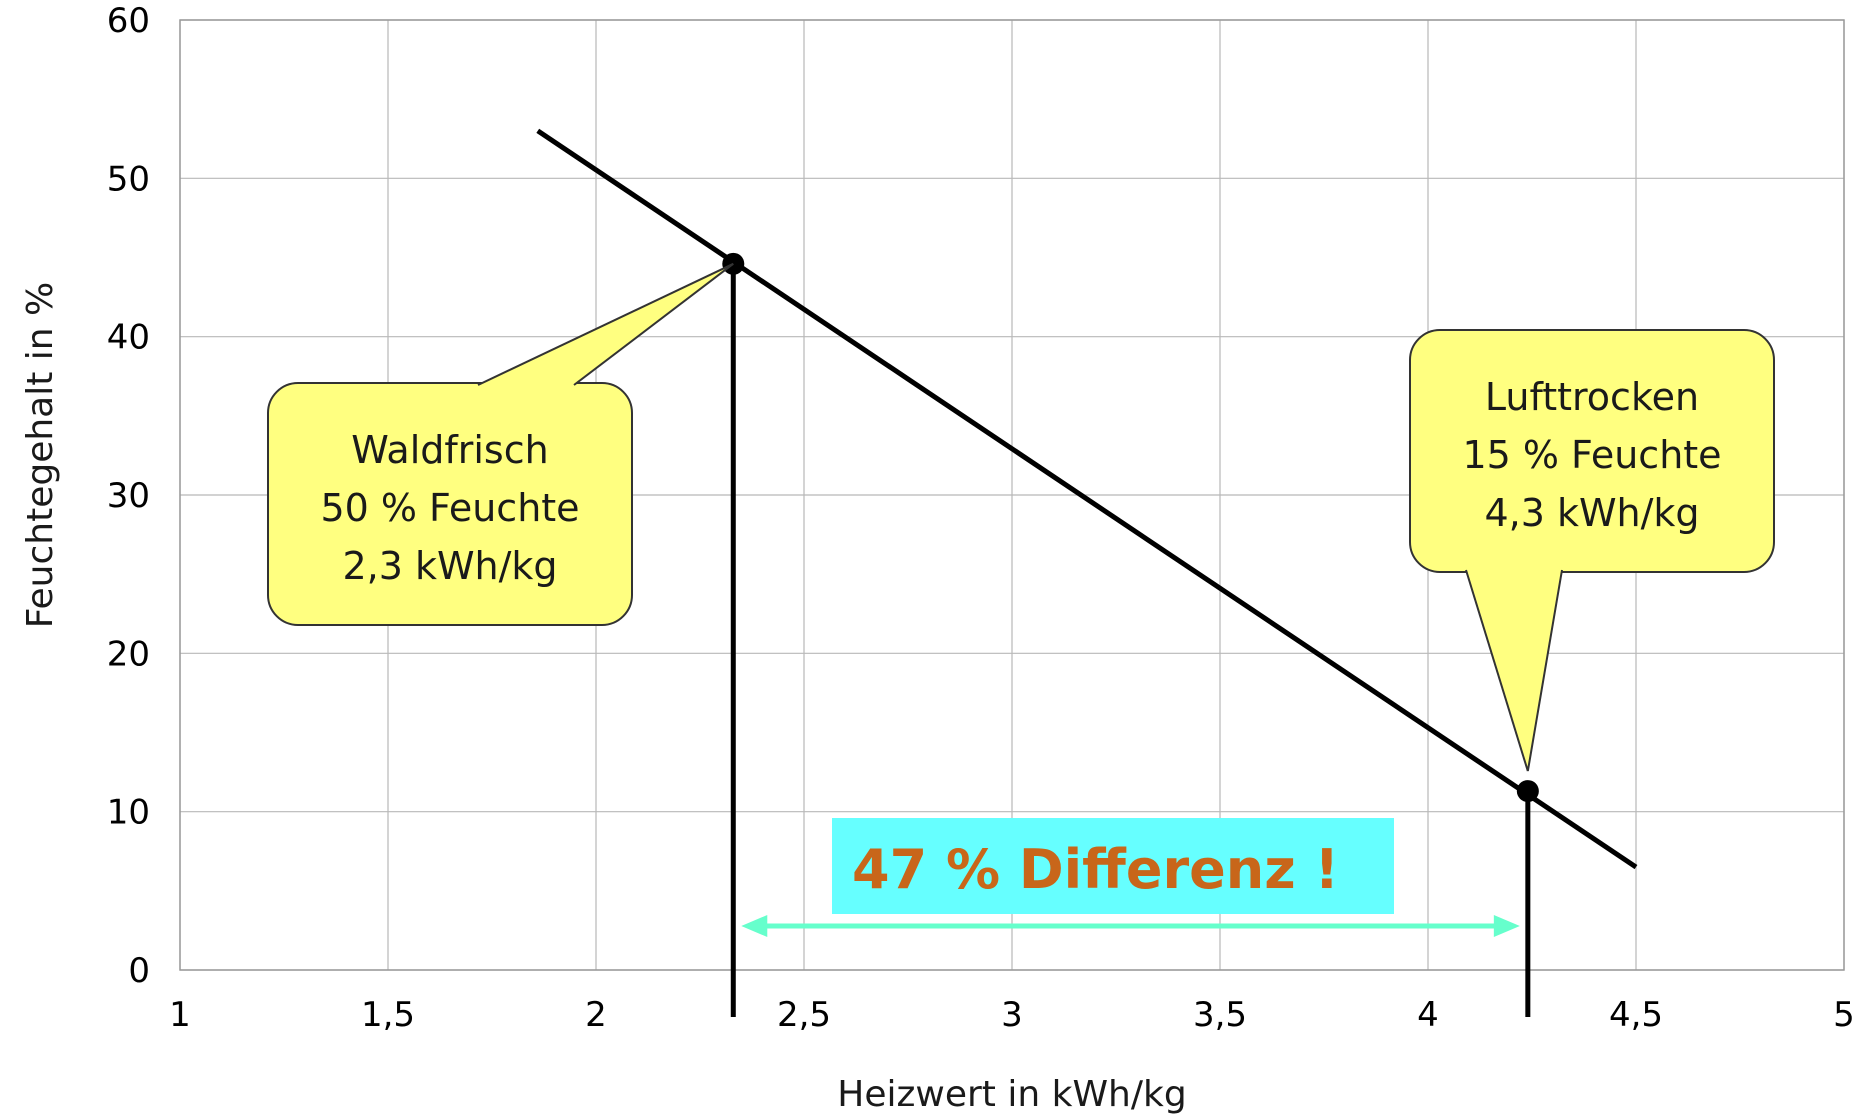  I want to click on difference-annotation: 47 % Differenz !, so click(1130, 877).